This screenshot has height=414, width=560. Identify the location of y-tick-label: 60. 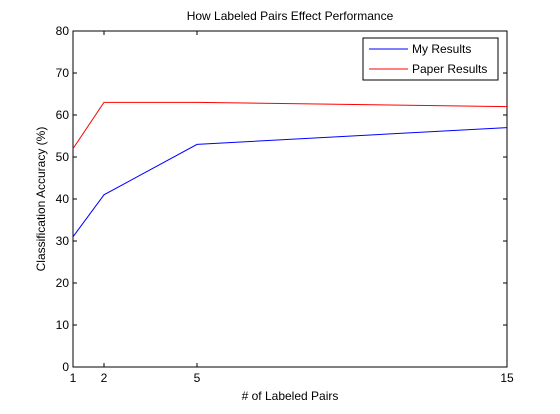
(63, 115).